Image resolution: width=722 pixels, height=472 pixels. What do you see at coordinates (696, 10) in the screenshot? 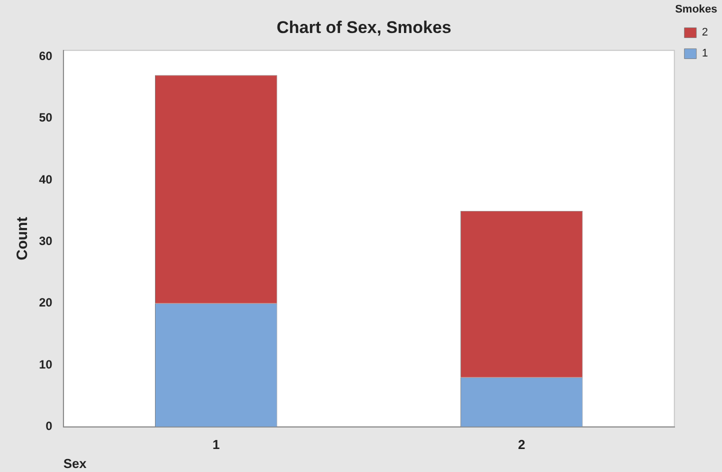
I see `legend-title: Smokes` at bounding box center [696, 10].